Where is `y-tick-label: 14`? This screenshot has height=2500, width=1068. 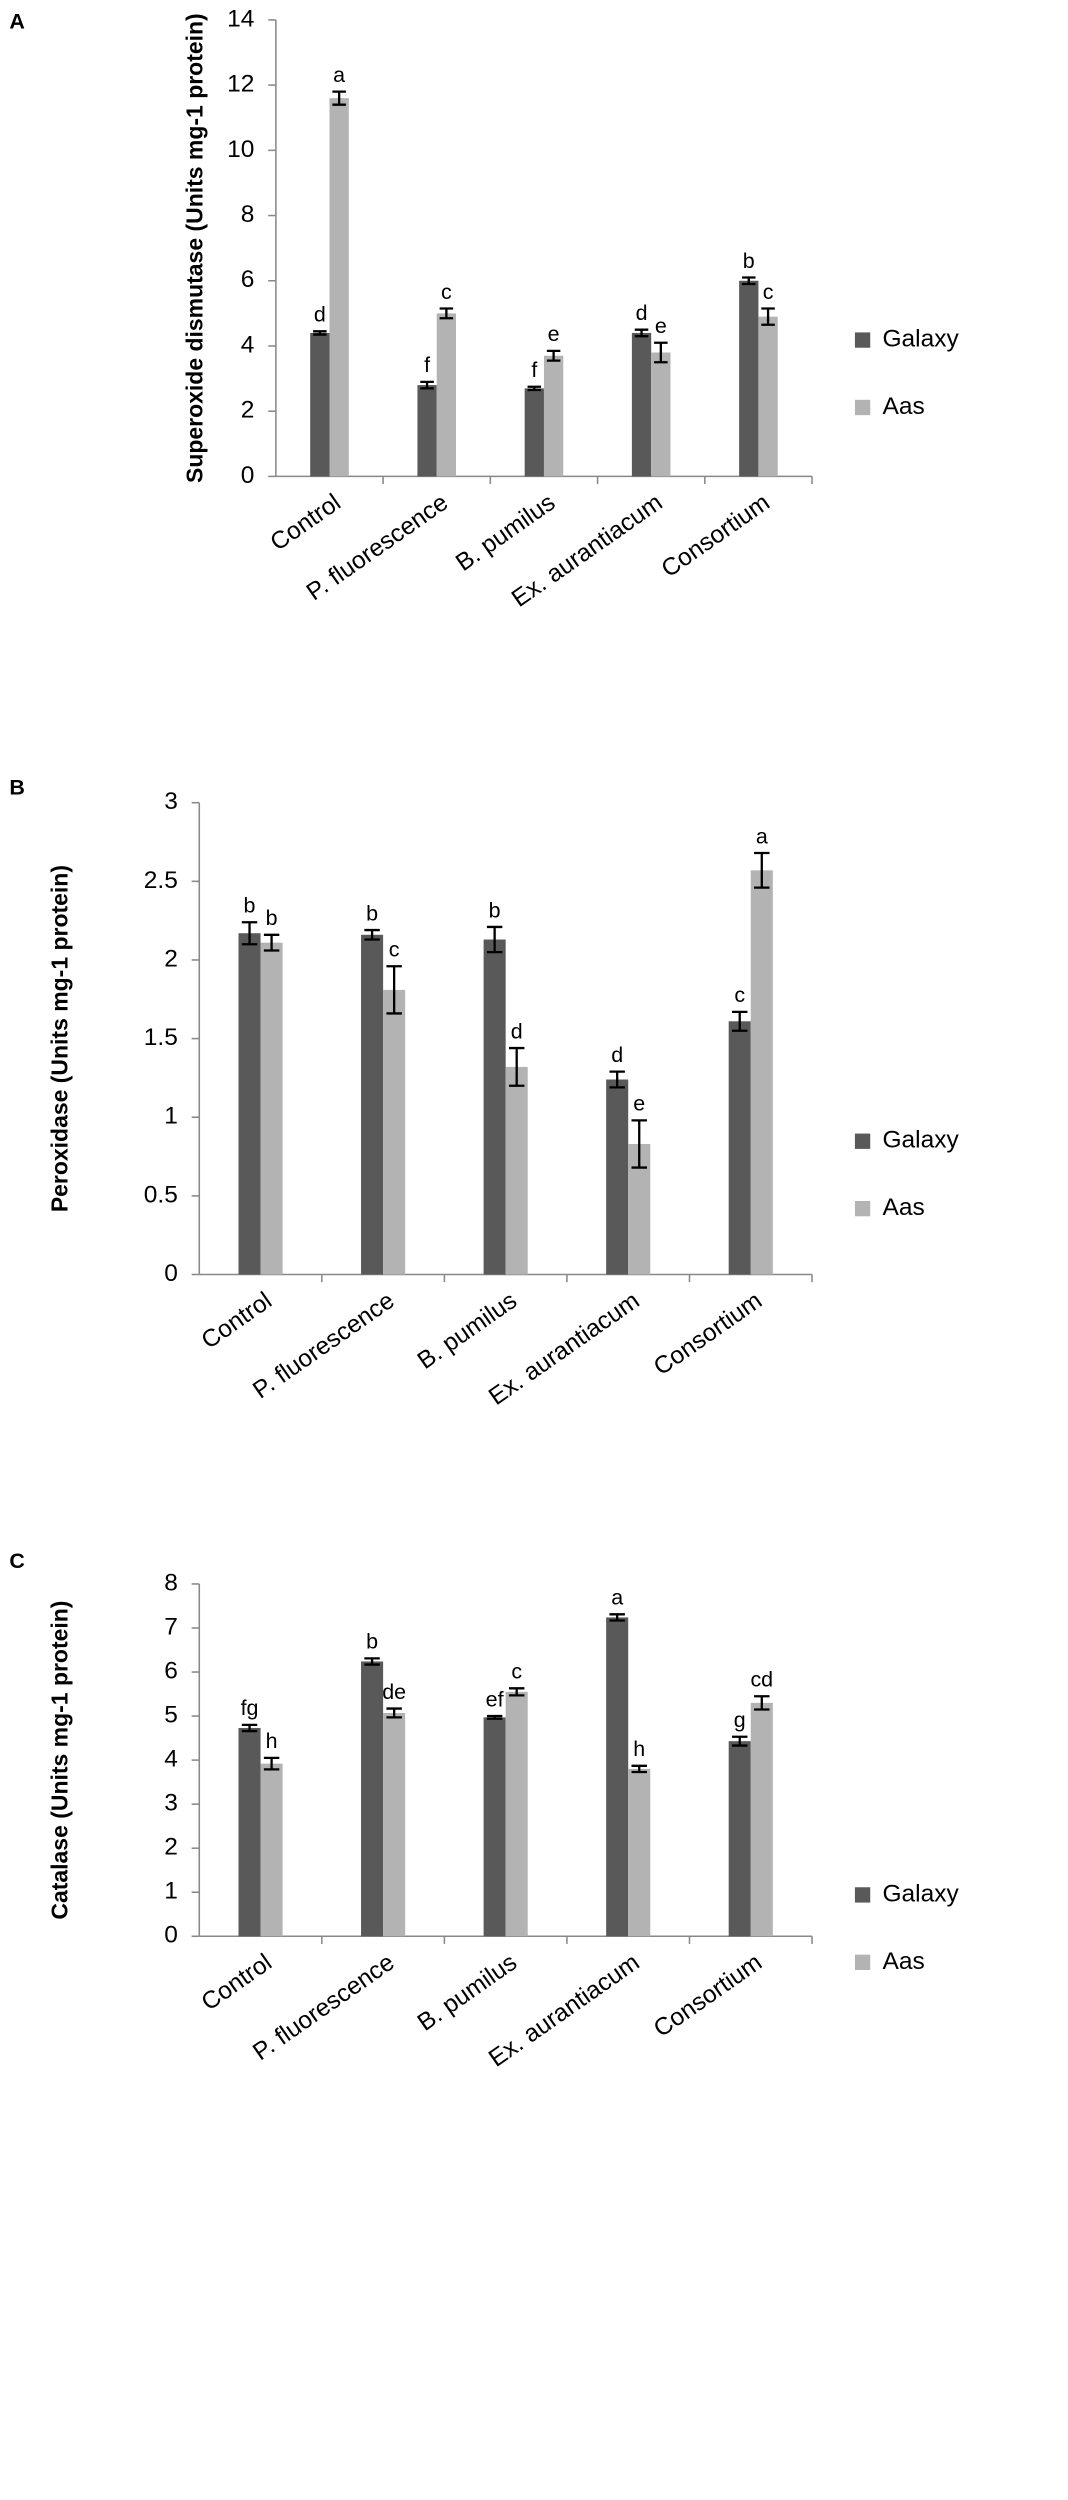 y-tick-label: 14 is located at coordinates (240, 18).